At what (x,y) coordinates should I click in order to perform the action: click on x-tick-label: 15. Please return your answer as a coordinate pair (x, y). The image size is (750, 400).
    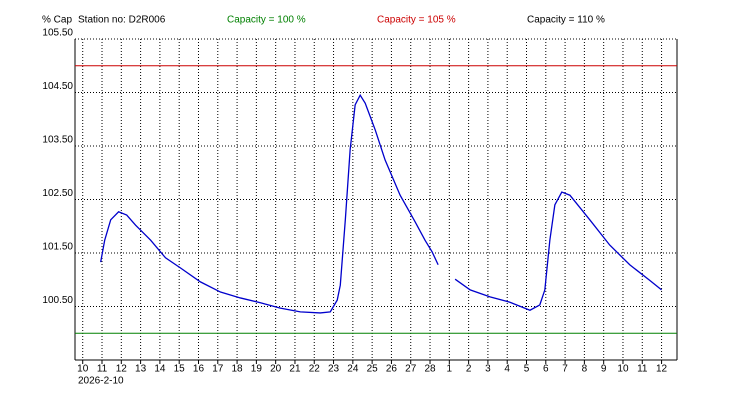
    Looking at the image, I should click on (180, 369).